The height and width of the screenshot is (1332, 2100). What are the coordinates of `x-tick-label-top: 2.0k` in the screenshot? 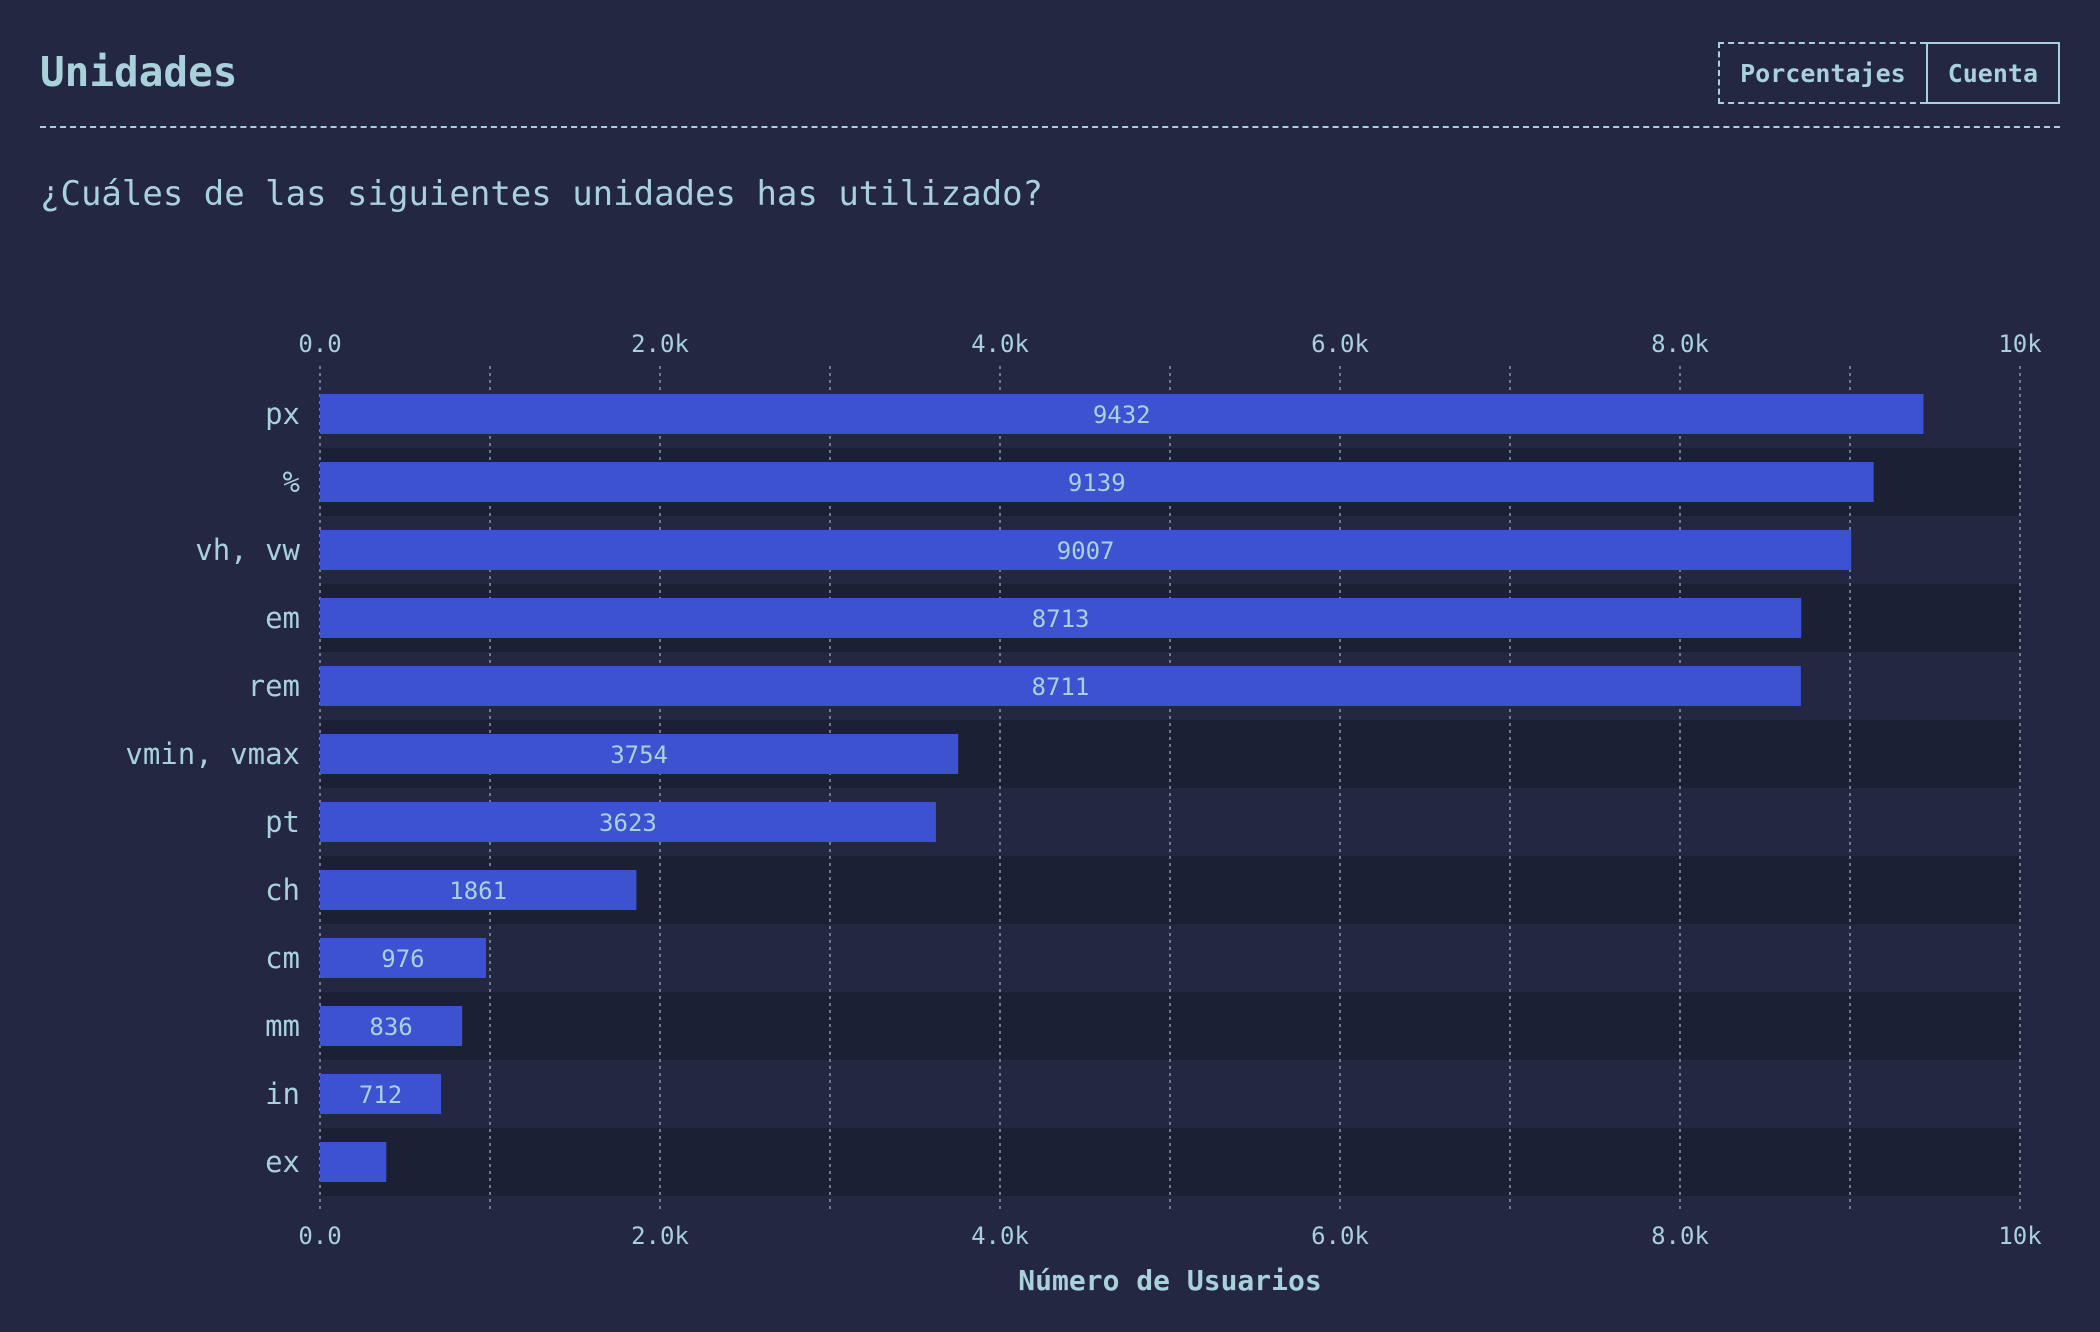 It's located at (660, 344).